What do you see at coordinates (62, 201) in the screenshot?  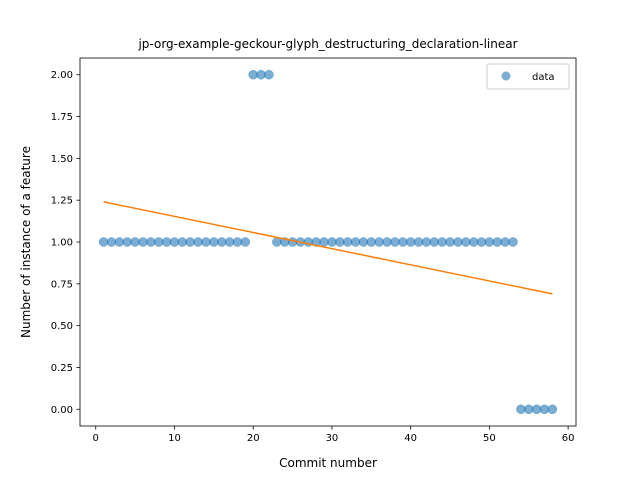 I see `y-tick-label: 1.25` at bounding box center [62, 201].